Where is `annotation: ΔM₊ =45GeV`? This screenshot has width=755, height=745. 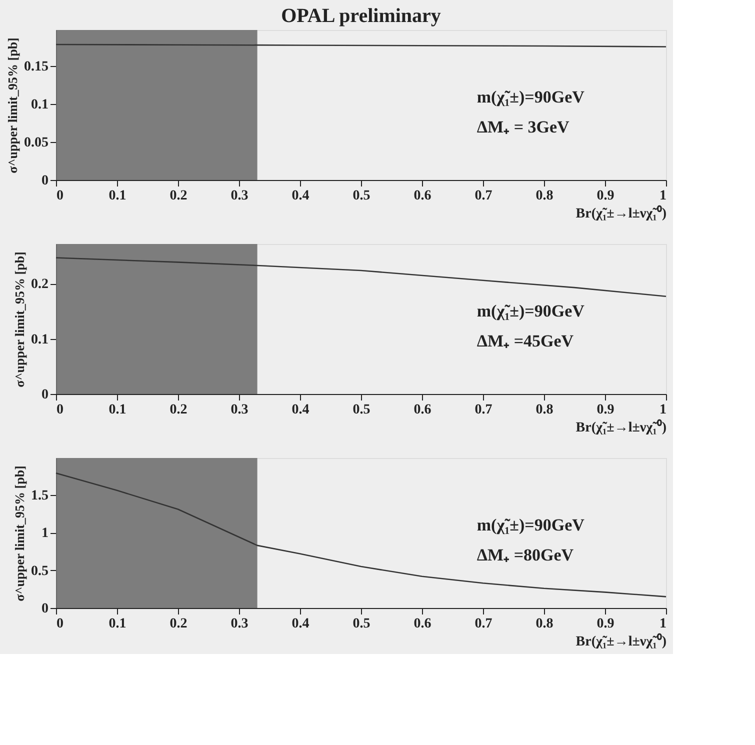
annotation: ΔM₊ =45GeV is located at coordinates (525, 341).